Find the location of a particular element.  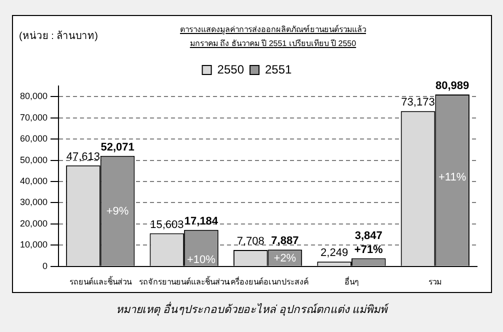

data-label: 17,184 is located at coordinates (201, 221).